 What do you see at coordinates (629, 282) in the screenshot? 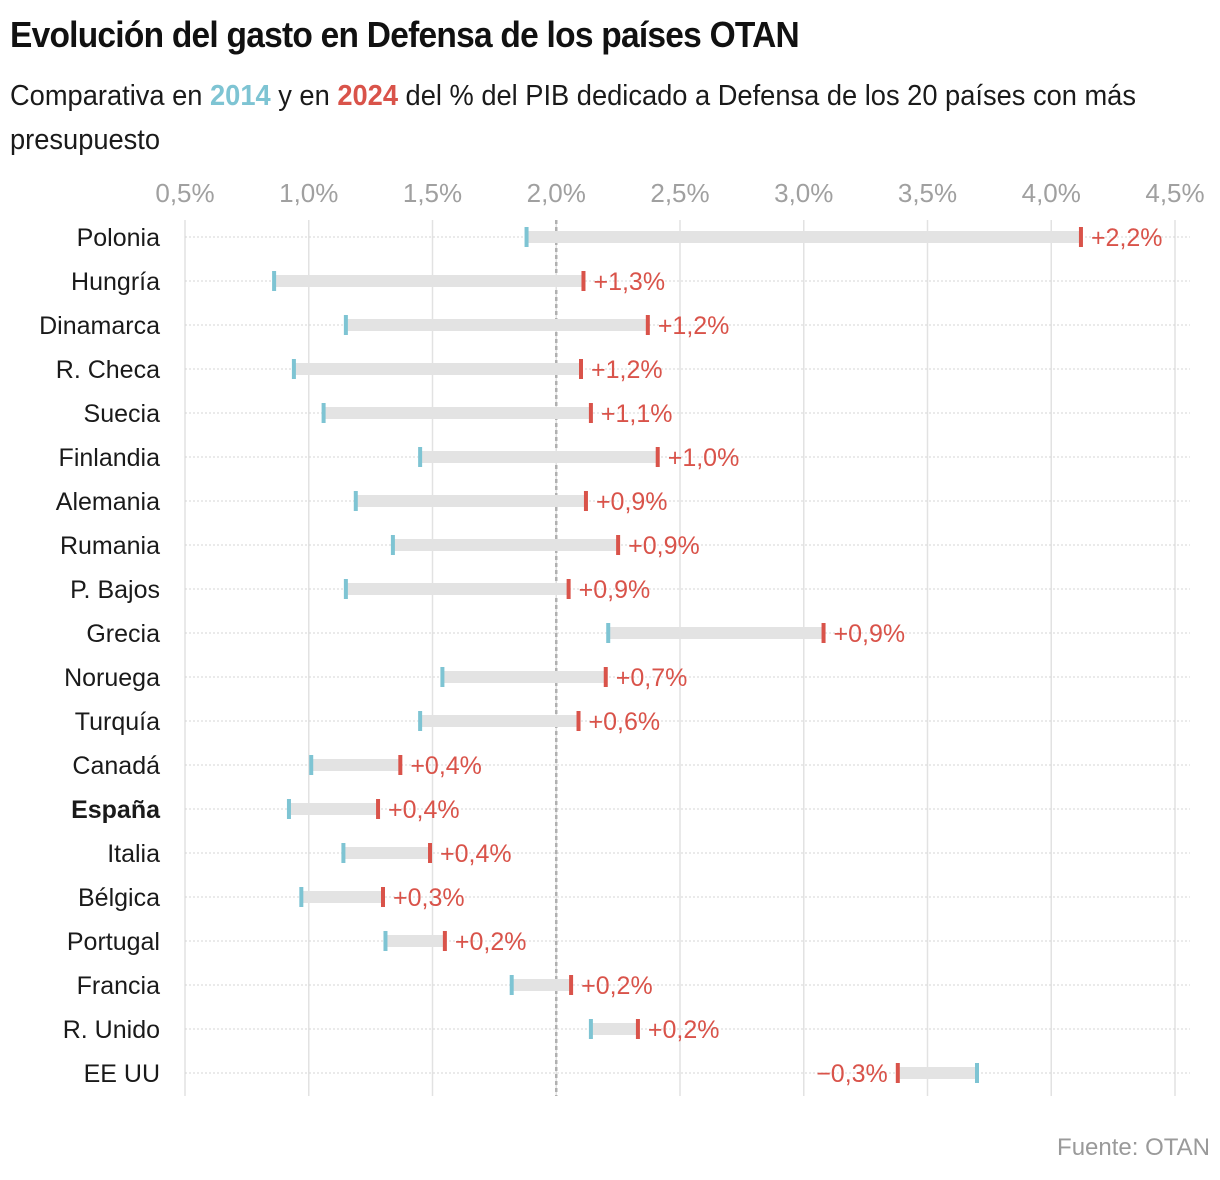
I see `change-label: +1,3%` at bounding box center [629, 282].